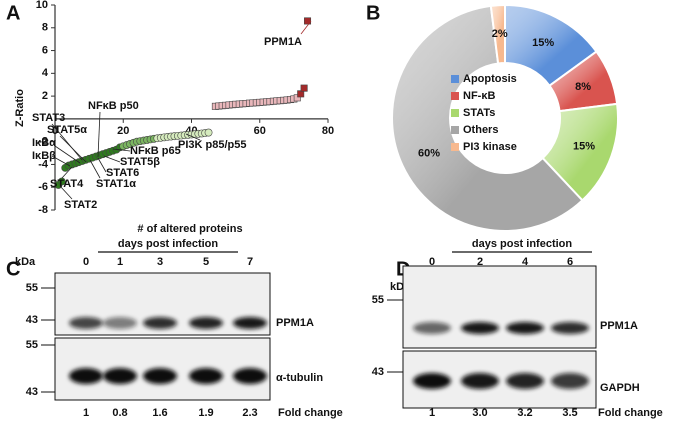 This screenshot has width=675, height=424. Describe the element at coordinates (155, 151) in the screenshot. I see `annotation: NFκB p65` at that location.